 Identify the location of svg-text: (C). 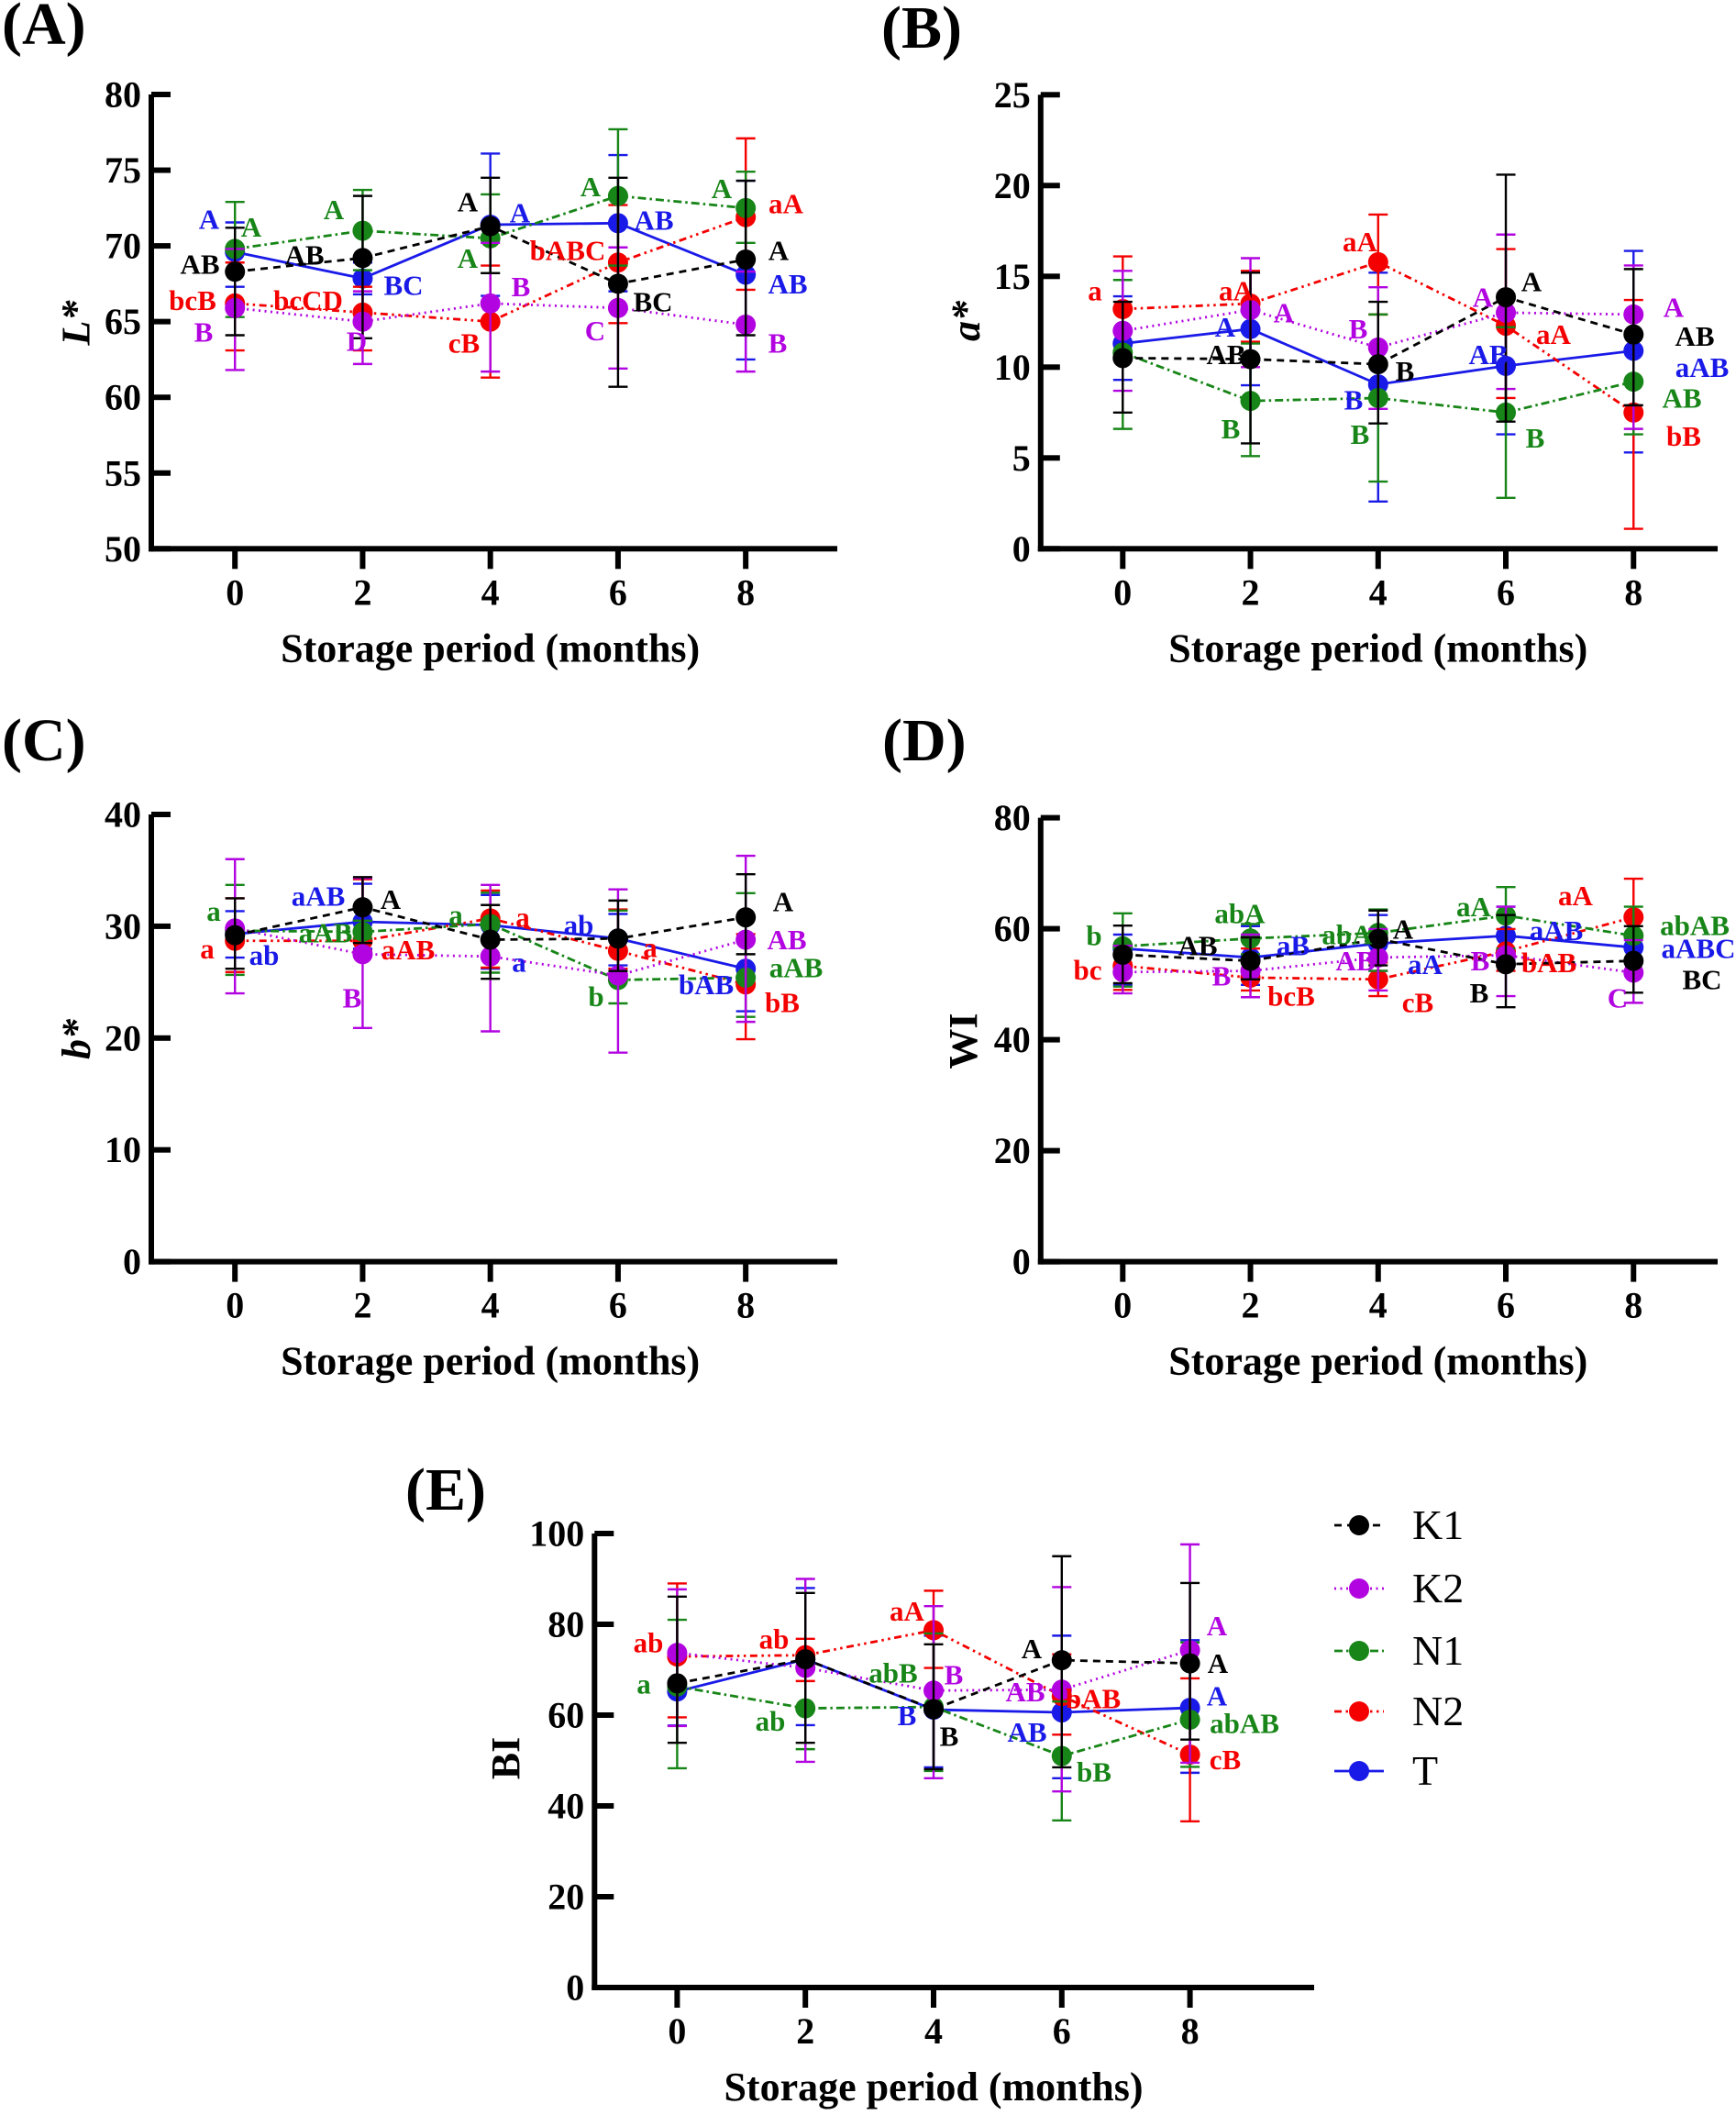
(44, 741).